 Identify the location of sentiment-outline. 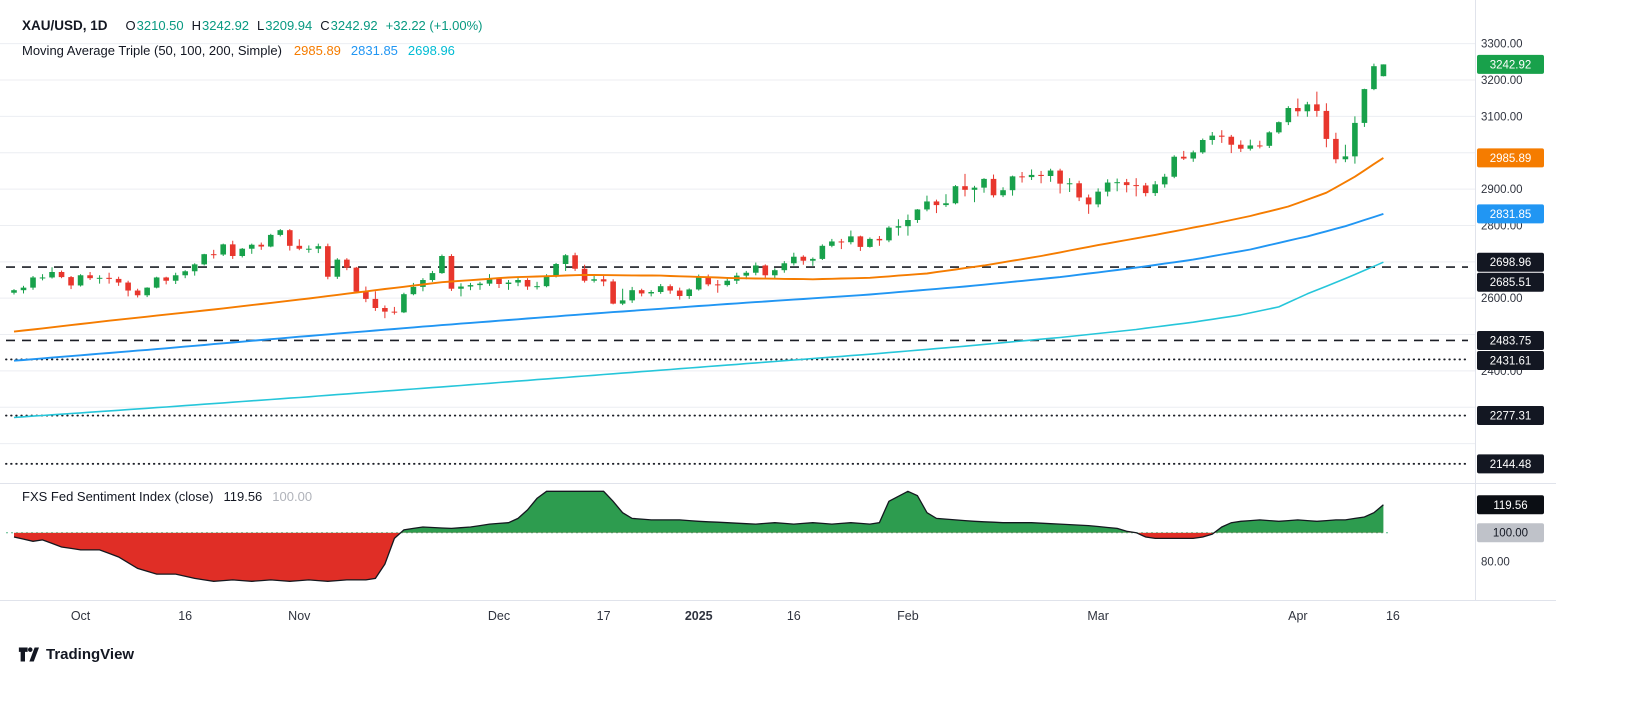
(698, 536).